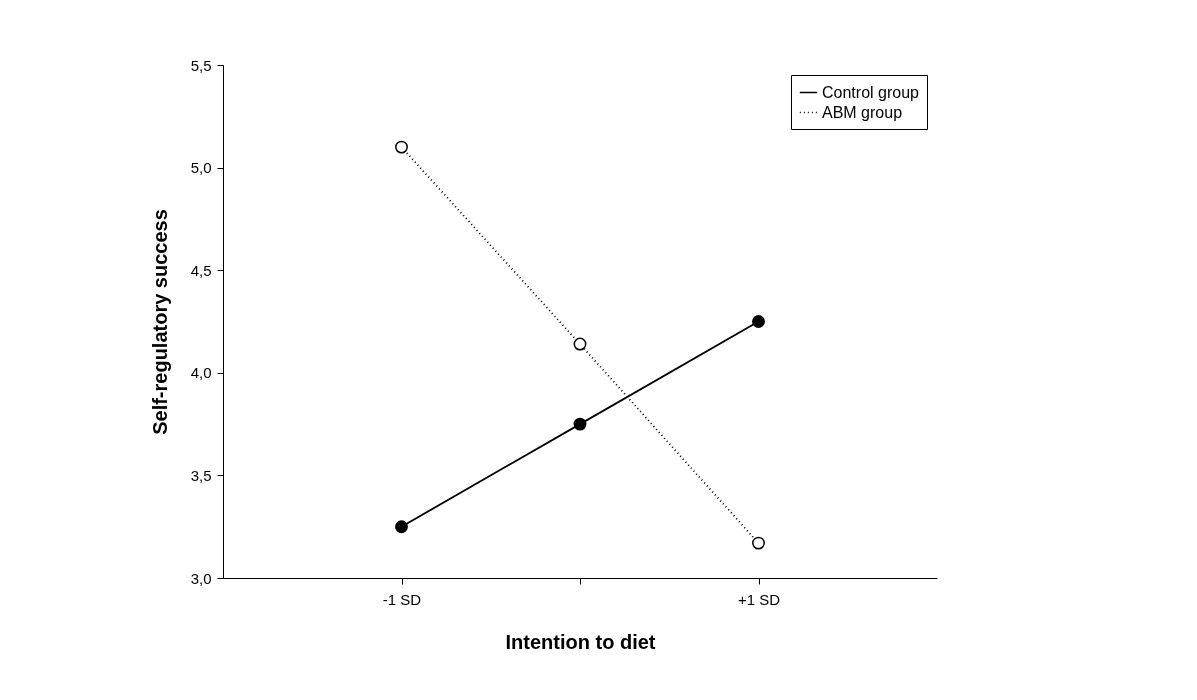 The height and width of the screenshot is (700, 1197). What do you see at coordinates (871, 92) in the screenshot?
I see `legend-label: Control group` at bounding box center [871, 92].